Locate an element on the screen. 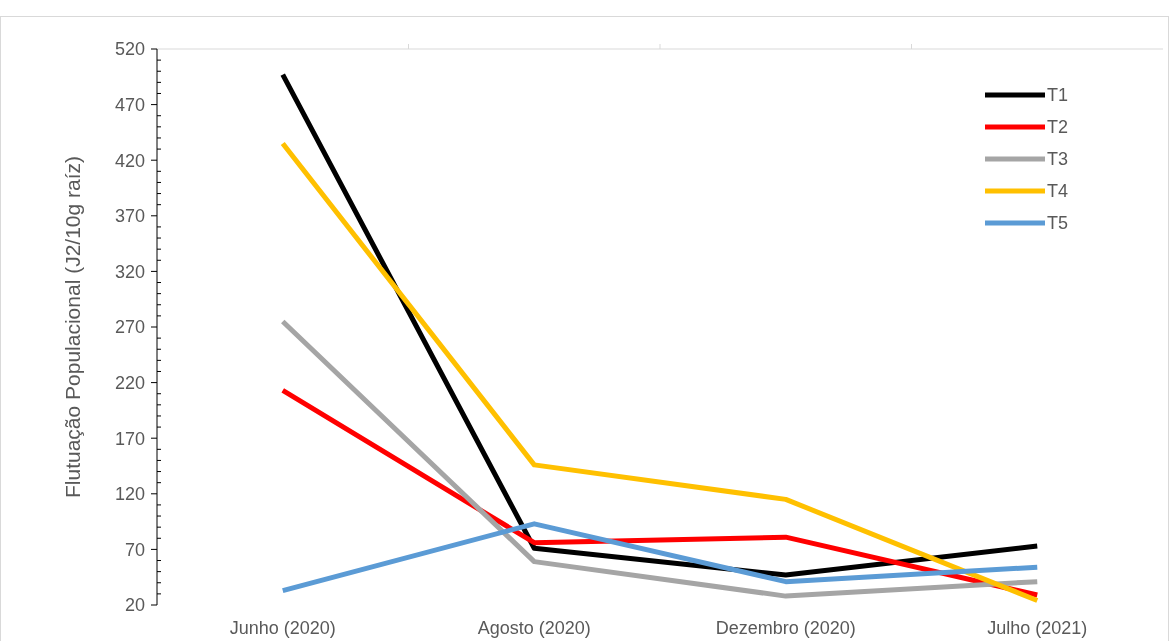 The height and width of the screenshot is (641, 1169). y-tick-label: 170 is located at coordinates (129, 438).